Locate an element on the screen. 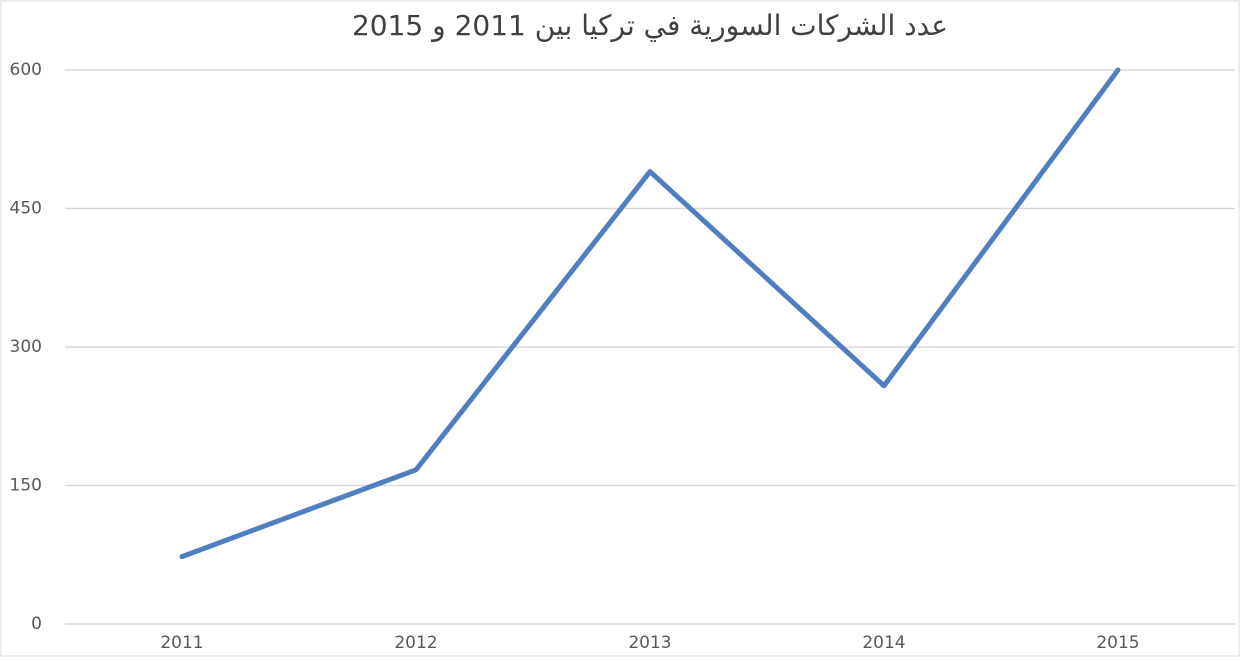  x-tick-label: 2013 is located at coordinates (649, 643).